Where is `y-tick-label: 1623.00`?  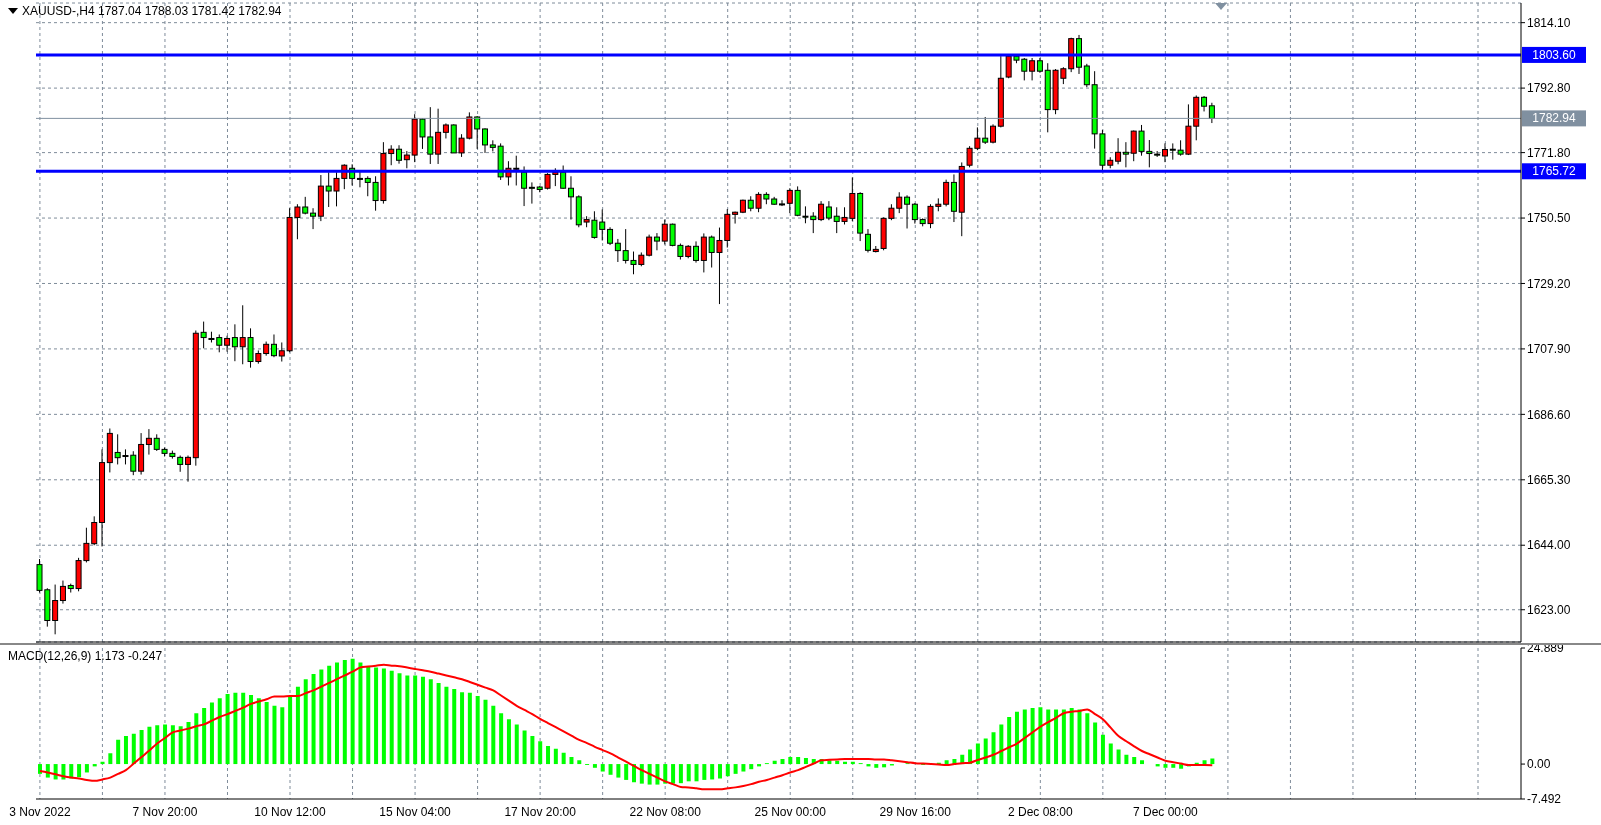
y-tick-label: 1623.00 is located at coordinates (1549, 610).